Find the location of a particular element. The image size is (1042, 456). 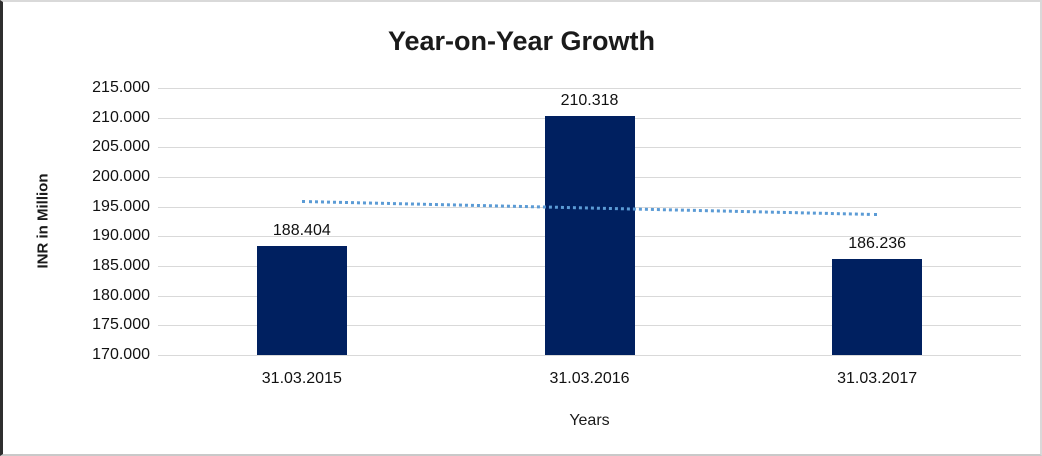

y-tick-label: 215.000 is located at coordinates (121, 87).